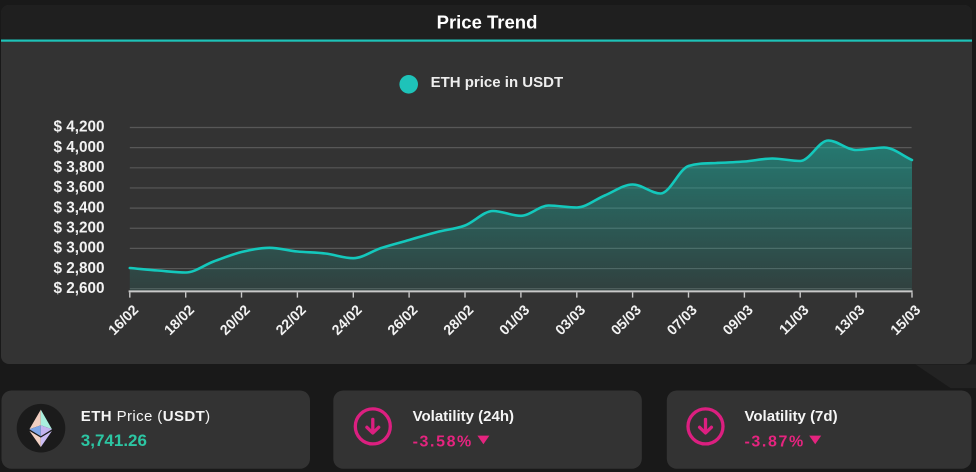 The height and width of the screenshot is (472, 976). What do you see at coordinates (487, 22) in the screenshot?
I see `svg-text: Price Trend` at bounding box center [487, 22].